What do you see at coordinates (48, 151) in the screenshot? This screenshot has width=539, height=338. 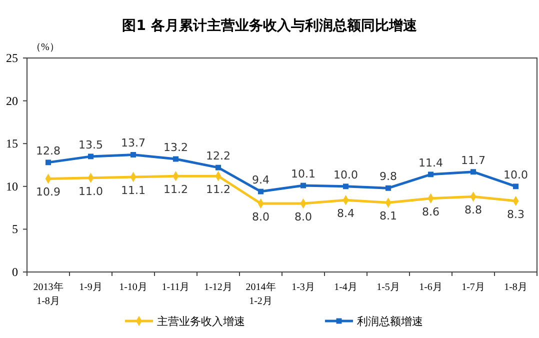 I see `data-label: 12.8` at bounding box center [48, 151].